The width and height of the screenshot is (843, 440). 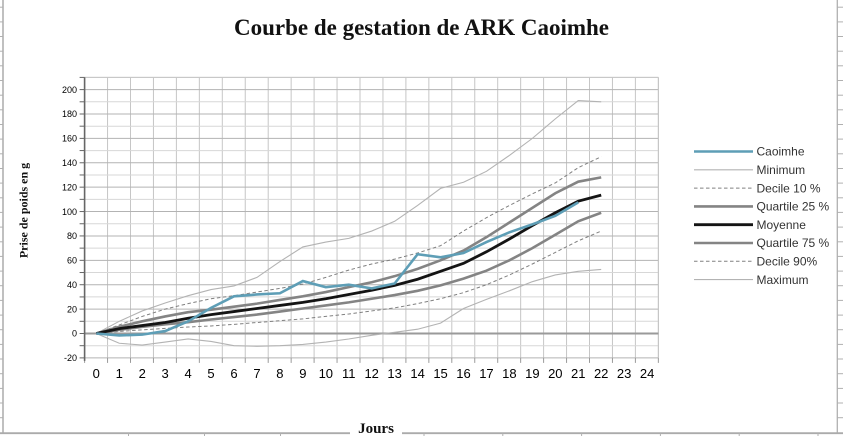 What do you see at coordinates (69, 90) in the screenshot?
I see `svg-text: 200` at bounding box center [69, 90].